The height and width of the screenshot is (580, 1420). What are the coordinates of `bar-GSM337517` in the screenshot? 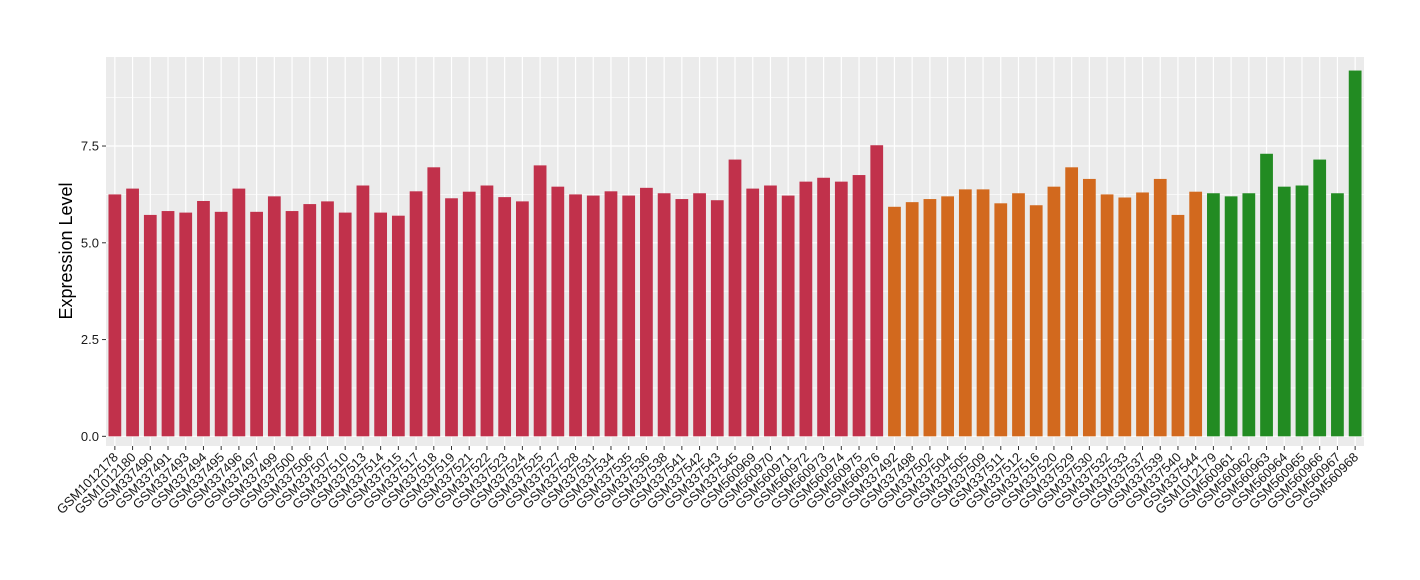 It's located at (416, 314).